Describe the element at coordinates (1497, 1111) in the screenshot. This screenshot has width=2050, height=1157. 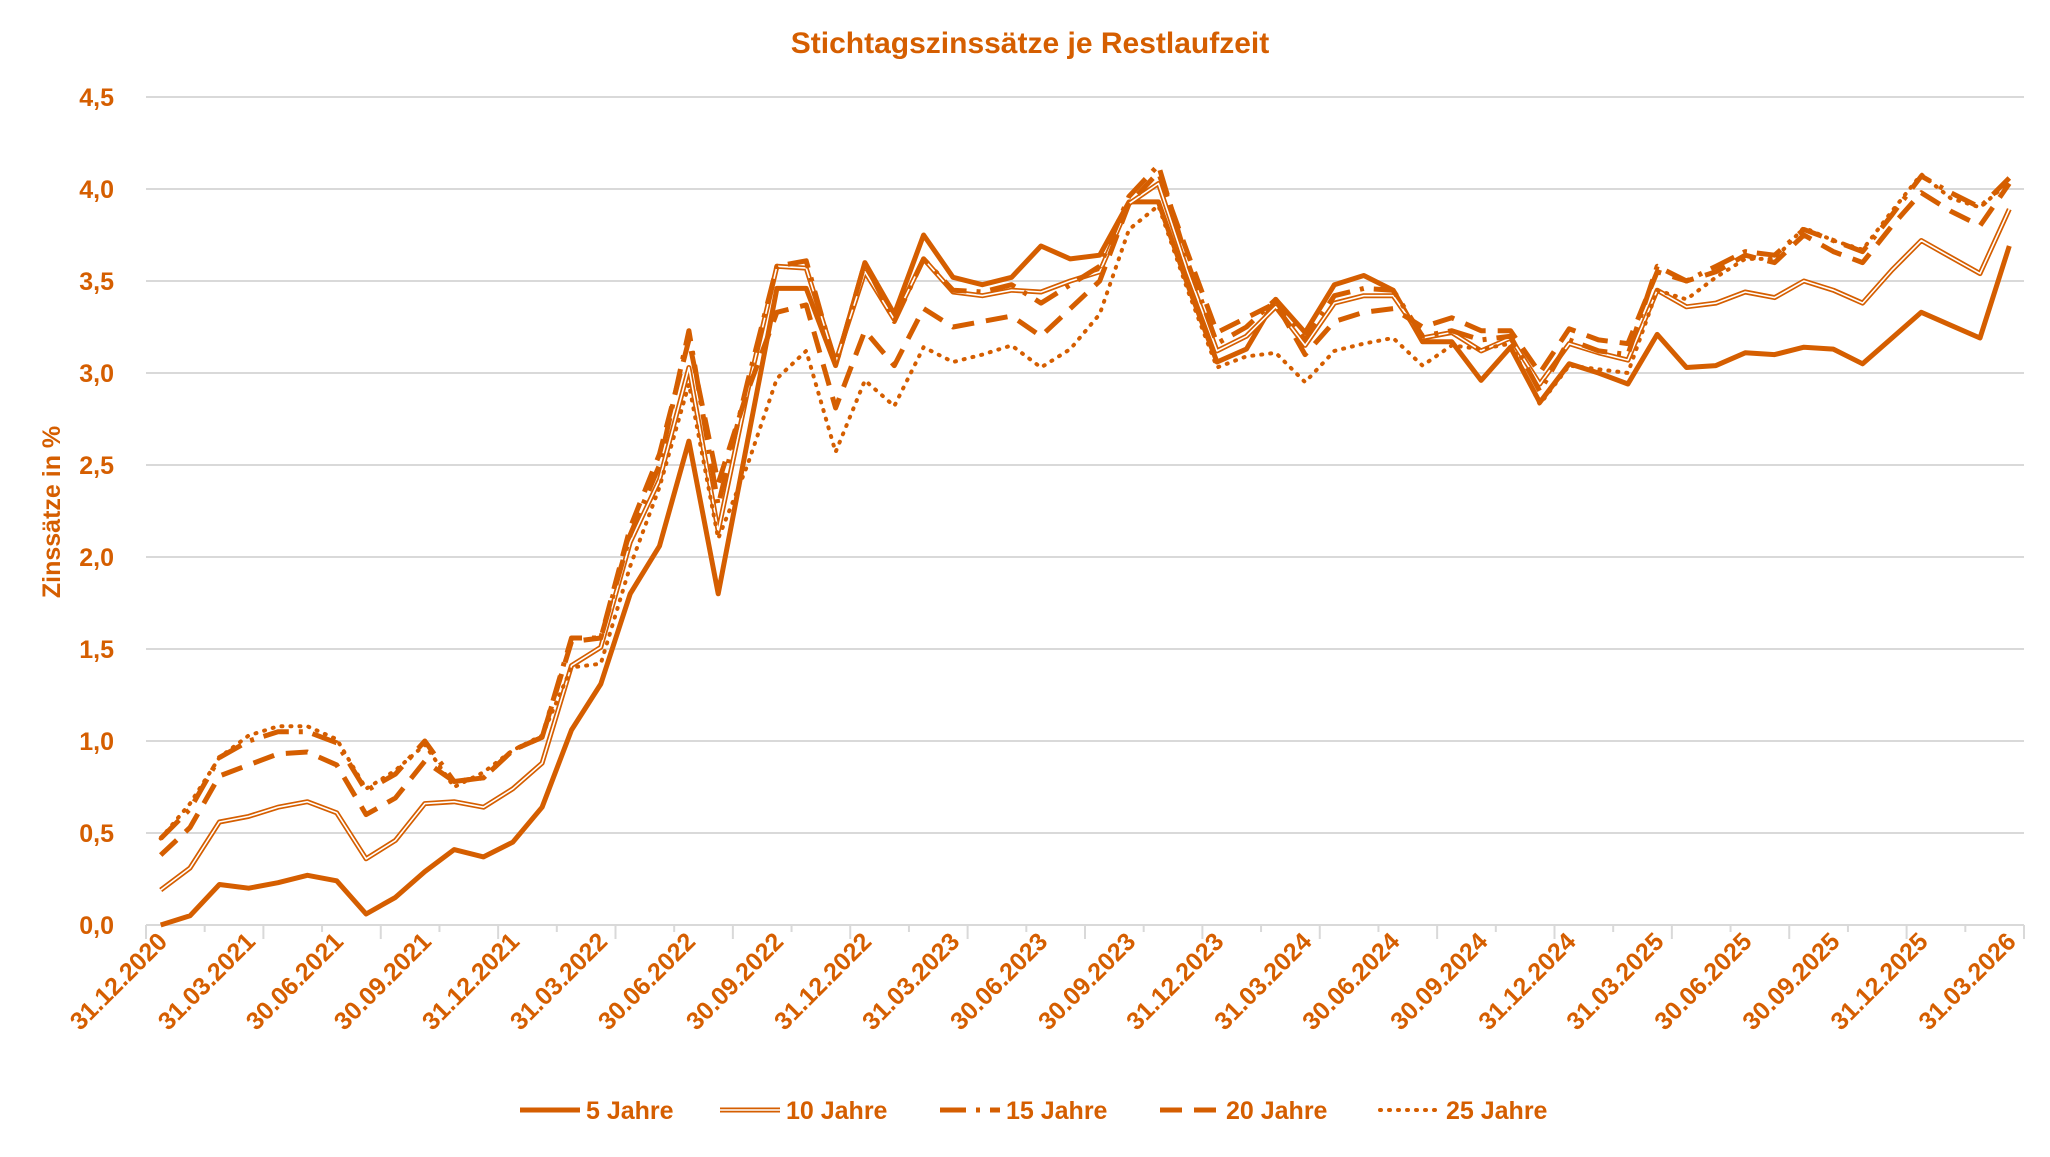
I see `legend-label: 25 Jahre` at that location.